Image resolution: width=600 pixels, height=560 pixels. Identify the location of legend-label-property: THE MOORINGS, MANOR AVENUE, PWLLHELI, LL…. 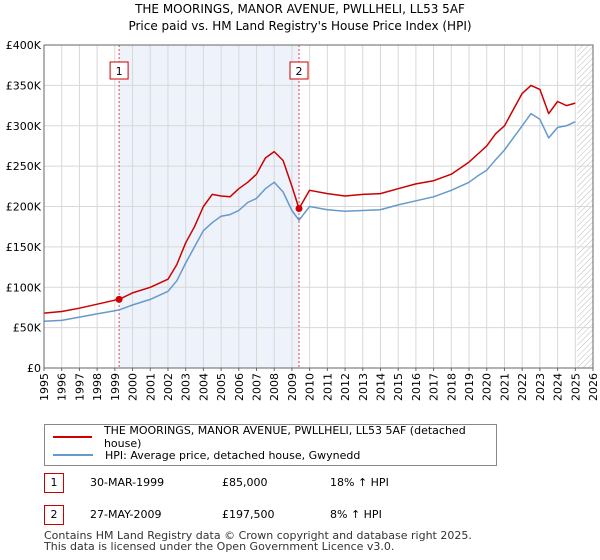
(284, 437).